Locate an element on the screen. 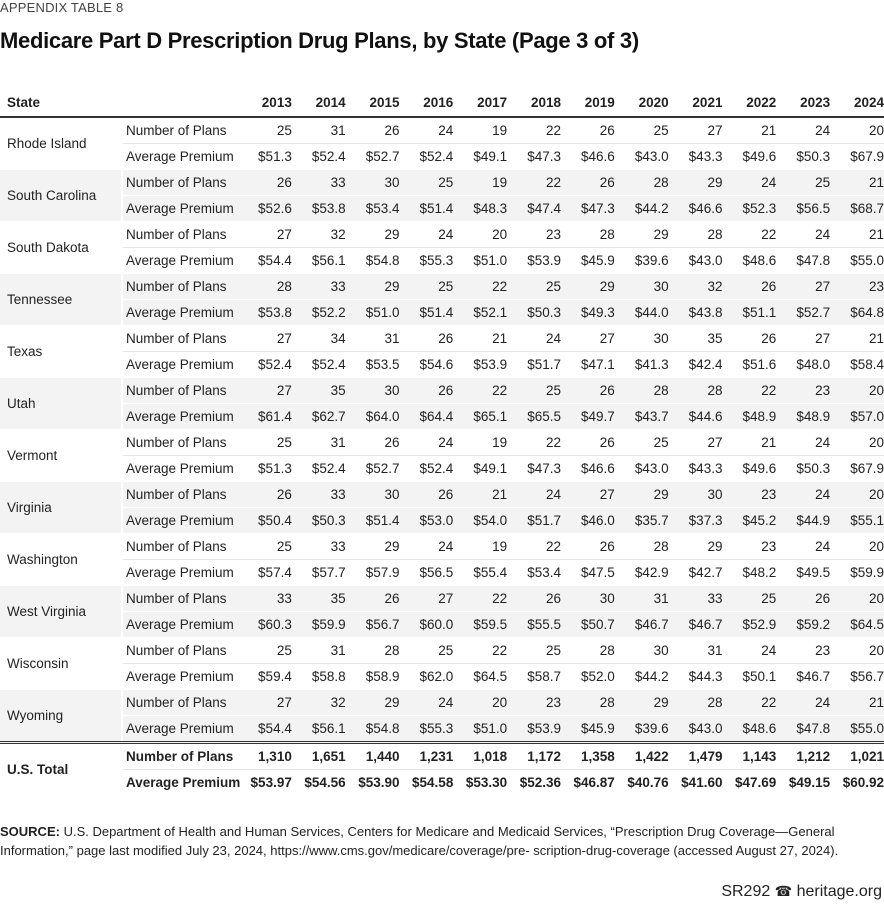  cell-premium: $59.9 is located at coordinates (857, 572).